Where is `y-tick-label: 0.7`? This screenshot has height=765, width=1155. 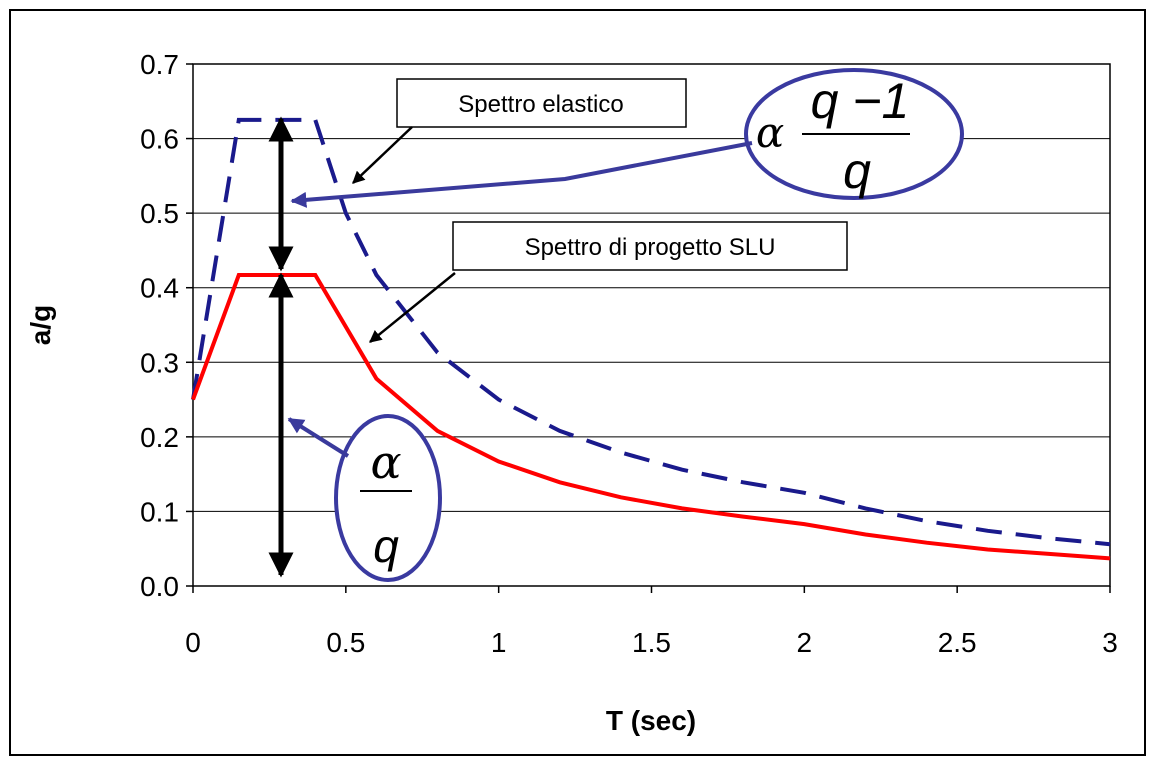 y-tick-label: 0.7 is located at coordinates (159, 64).